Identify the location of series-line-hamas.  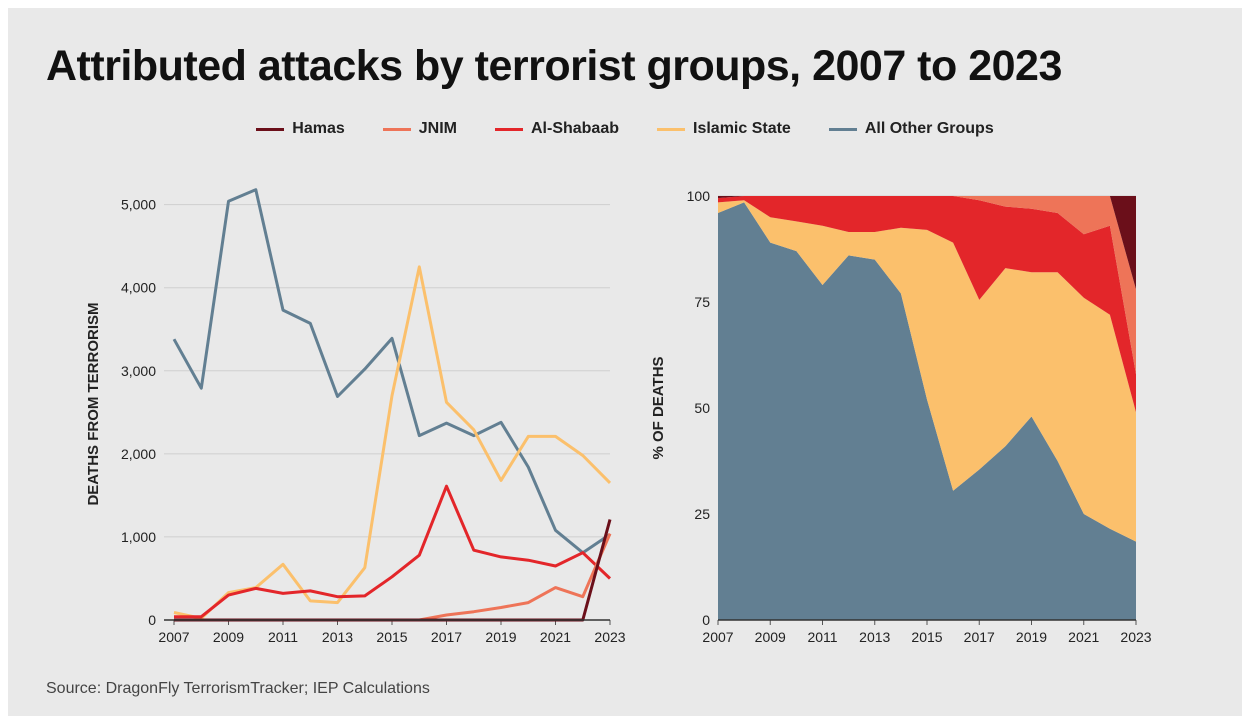
(392, 570).